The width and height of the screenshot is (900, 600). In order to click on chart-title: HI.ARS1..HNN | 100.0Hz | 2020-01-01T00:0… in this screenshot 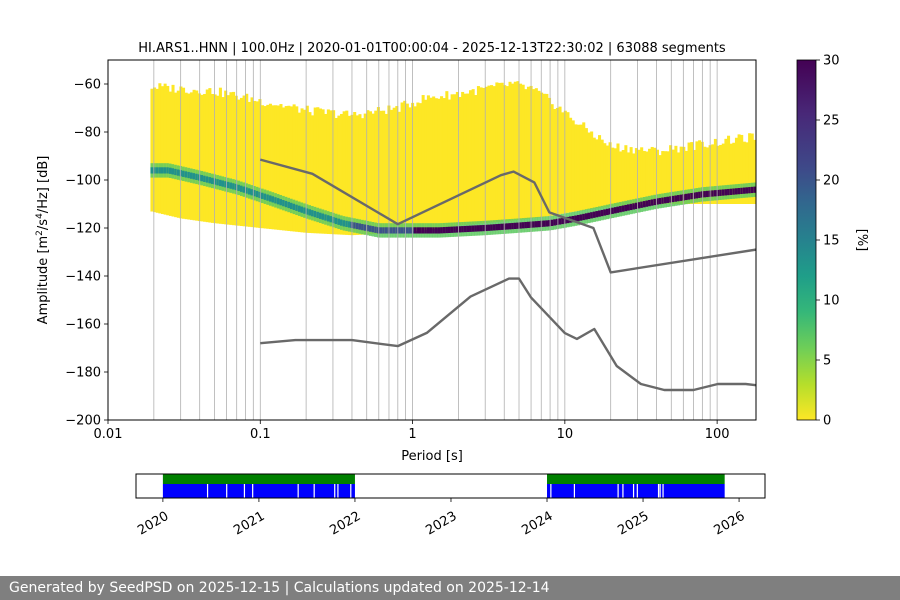, I will do `click(432, 48)`.